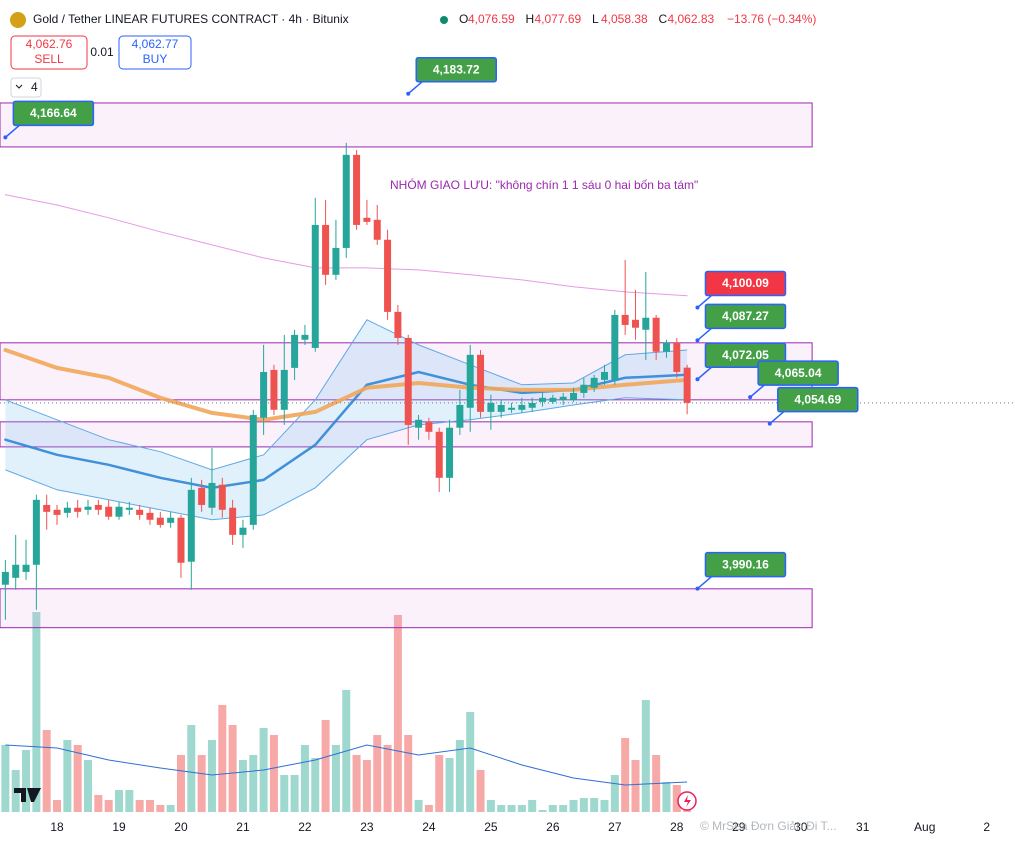 The height and width of the screenshot is (850, 1015). Describe the element at coordinates (745, 283) in the screenshot. I see `callout-label: 4,100.09` at that location.